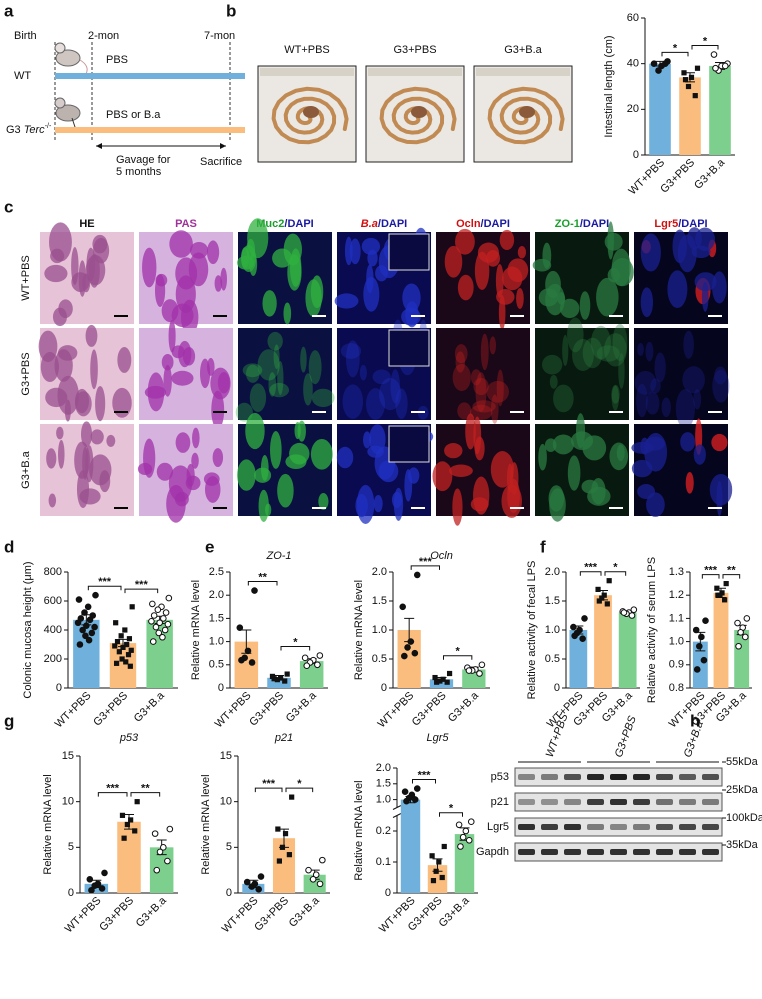 Image resolution: width=762 pixels, height=999 pixels. Describe the element at coordinates (694, 739) in the screenshot. I see `group-label: G3+B.a` at that location.